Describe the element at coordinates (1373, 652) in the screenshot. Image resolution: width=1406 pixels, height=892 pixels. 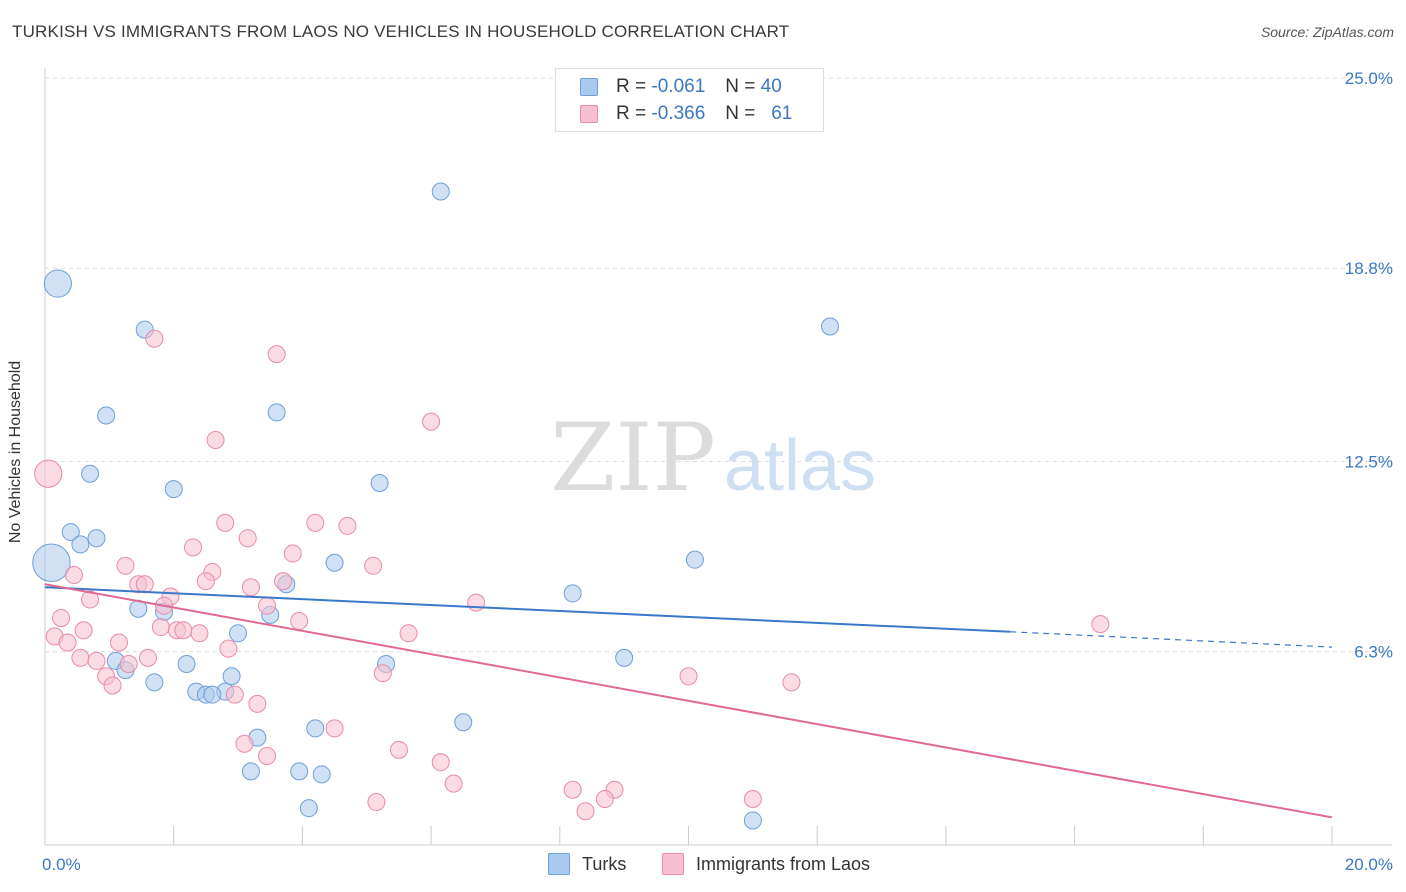
I see `y-tick-label: 6.3%` at that location.